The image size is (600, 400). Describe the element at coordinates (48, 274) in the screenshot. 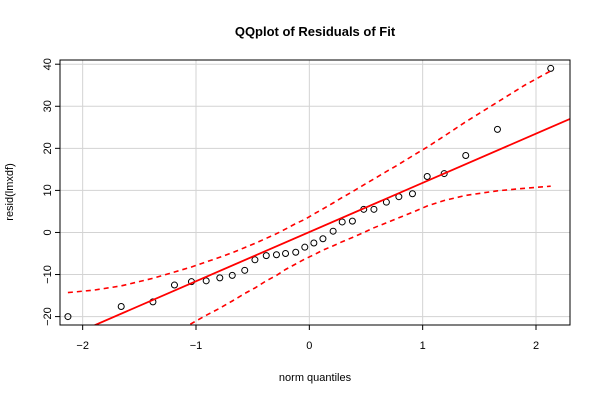

I see `y-tick-label: −10` at that location.